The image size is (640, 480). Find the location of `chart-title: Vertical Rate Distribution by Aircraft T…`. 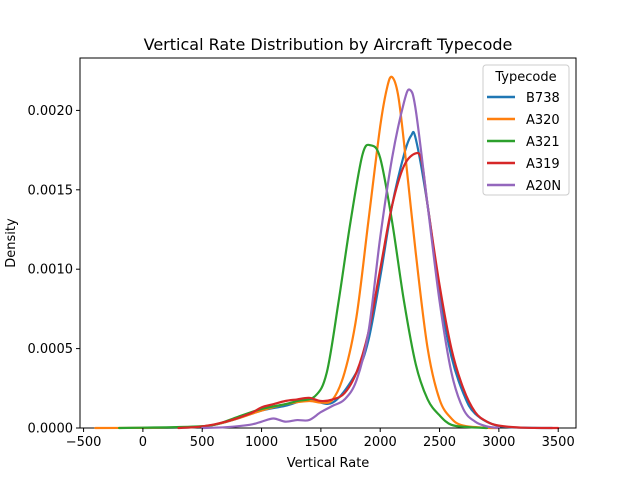

chart-title: Vertical Rate Distribution by Aircraft T… is located at coordinates (328, 44).